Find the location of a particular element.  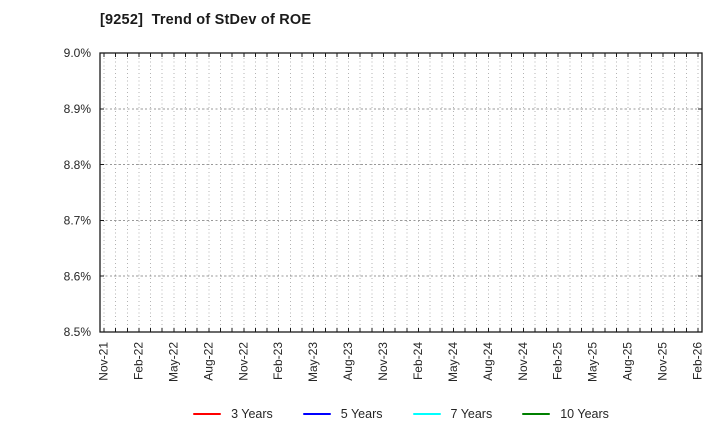

legend-label: 5 Years is located at coordinates (361, 413).